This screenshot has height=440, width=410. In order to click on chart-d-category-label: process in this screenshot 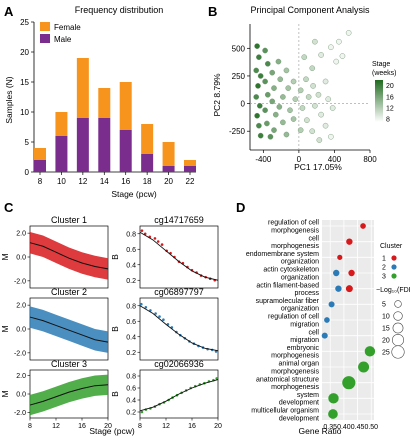, I will do `click(306, 293)`.